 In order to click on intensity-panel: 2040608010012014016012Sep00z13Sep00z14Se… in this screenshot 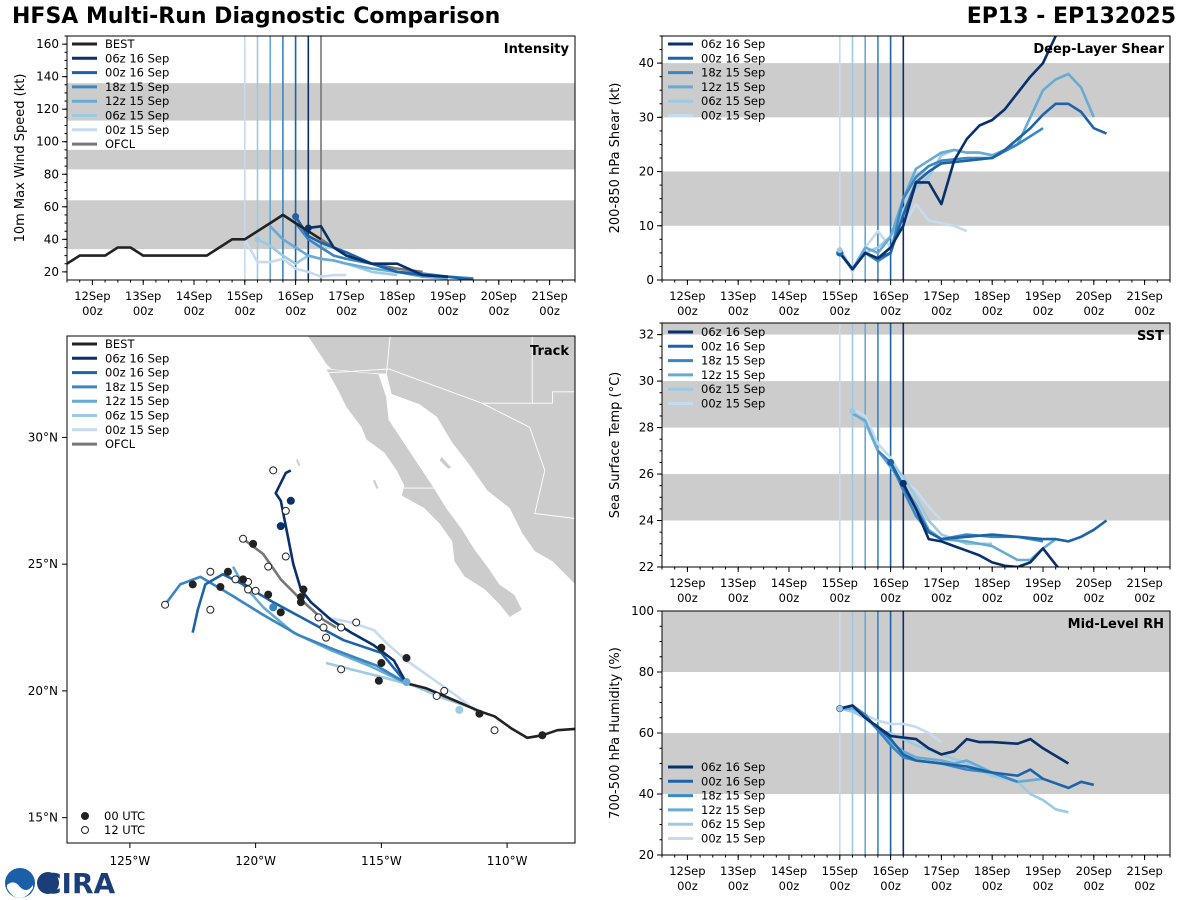, I will do `click(294, 176)`.